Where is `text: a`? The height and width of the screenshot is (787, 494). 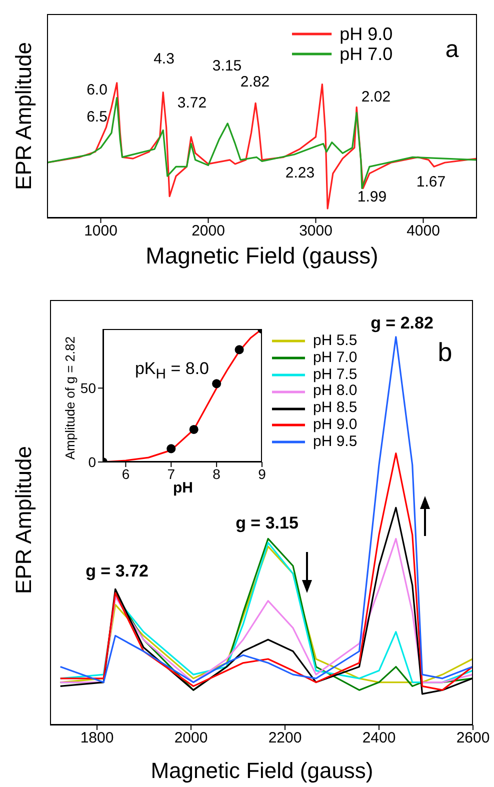 text: a is located at coordinates (452, 49).